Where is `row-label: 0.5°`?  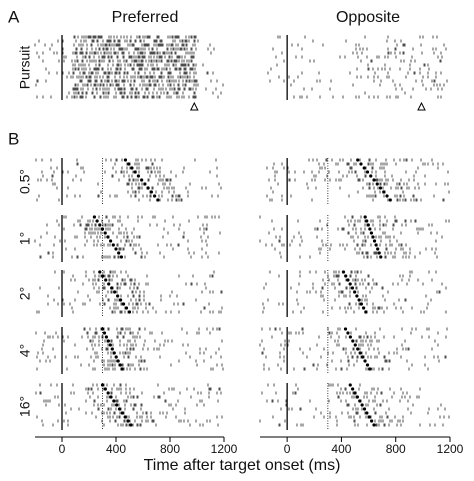
row-label: 0.5° is located at coordinates (25, 181).